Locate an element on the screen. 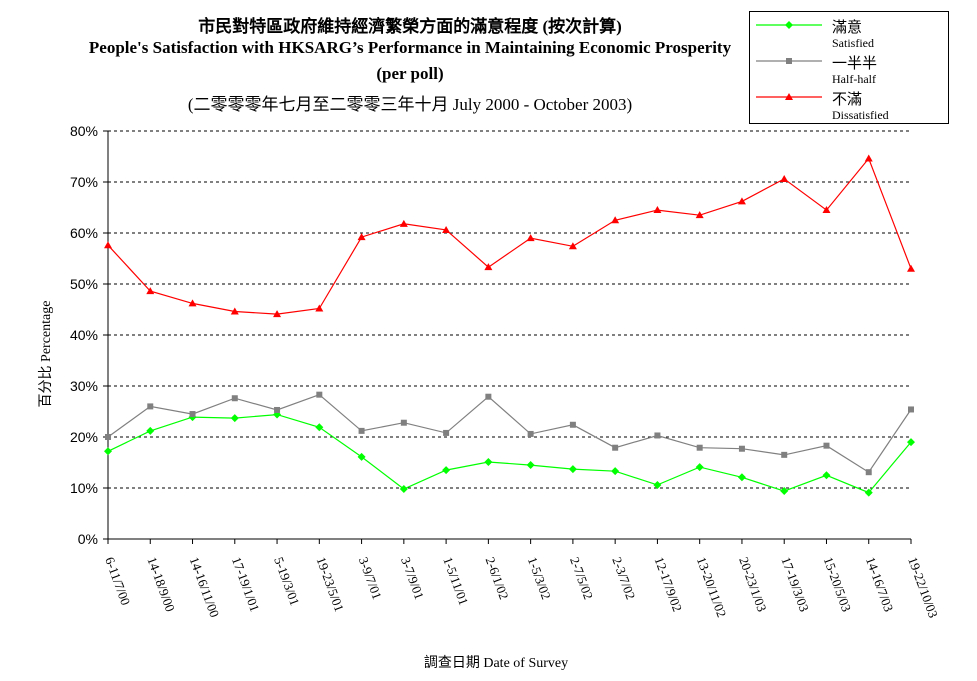 This screenshot has width=977, height=681. x-tick-label: 3-9/7/01 is located at coordinates (370, 578).